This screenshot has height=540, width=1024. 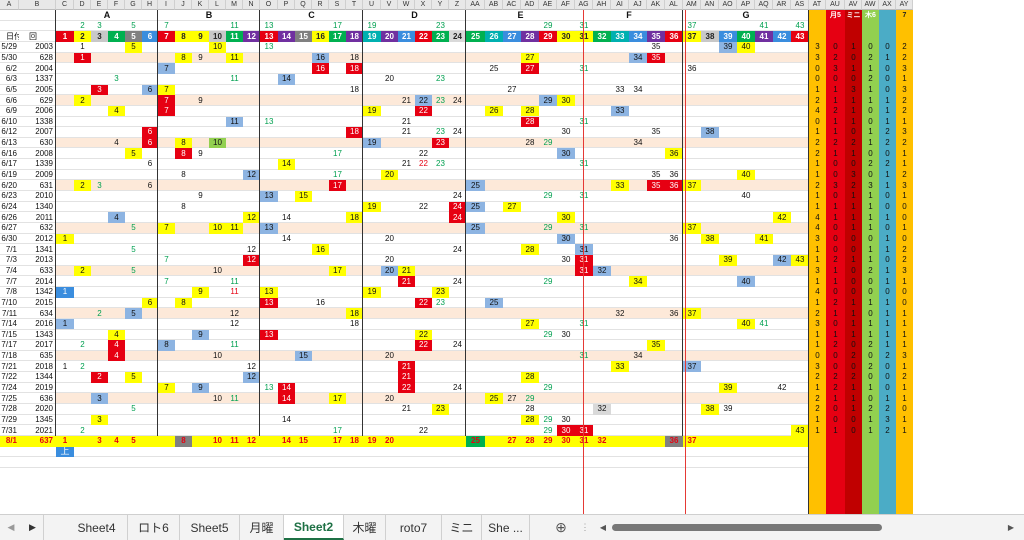 What do you see at coordinates (9, 164) in the screenshot?
I see `date-cell: 6/17` at bounding box center [9, 164].